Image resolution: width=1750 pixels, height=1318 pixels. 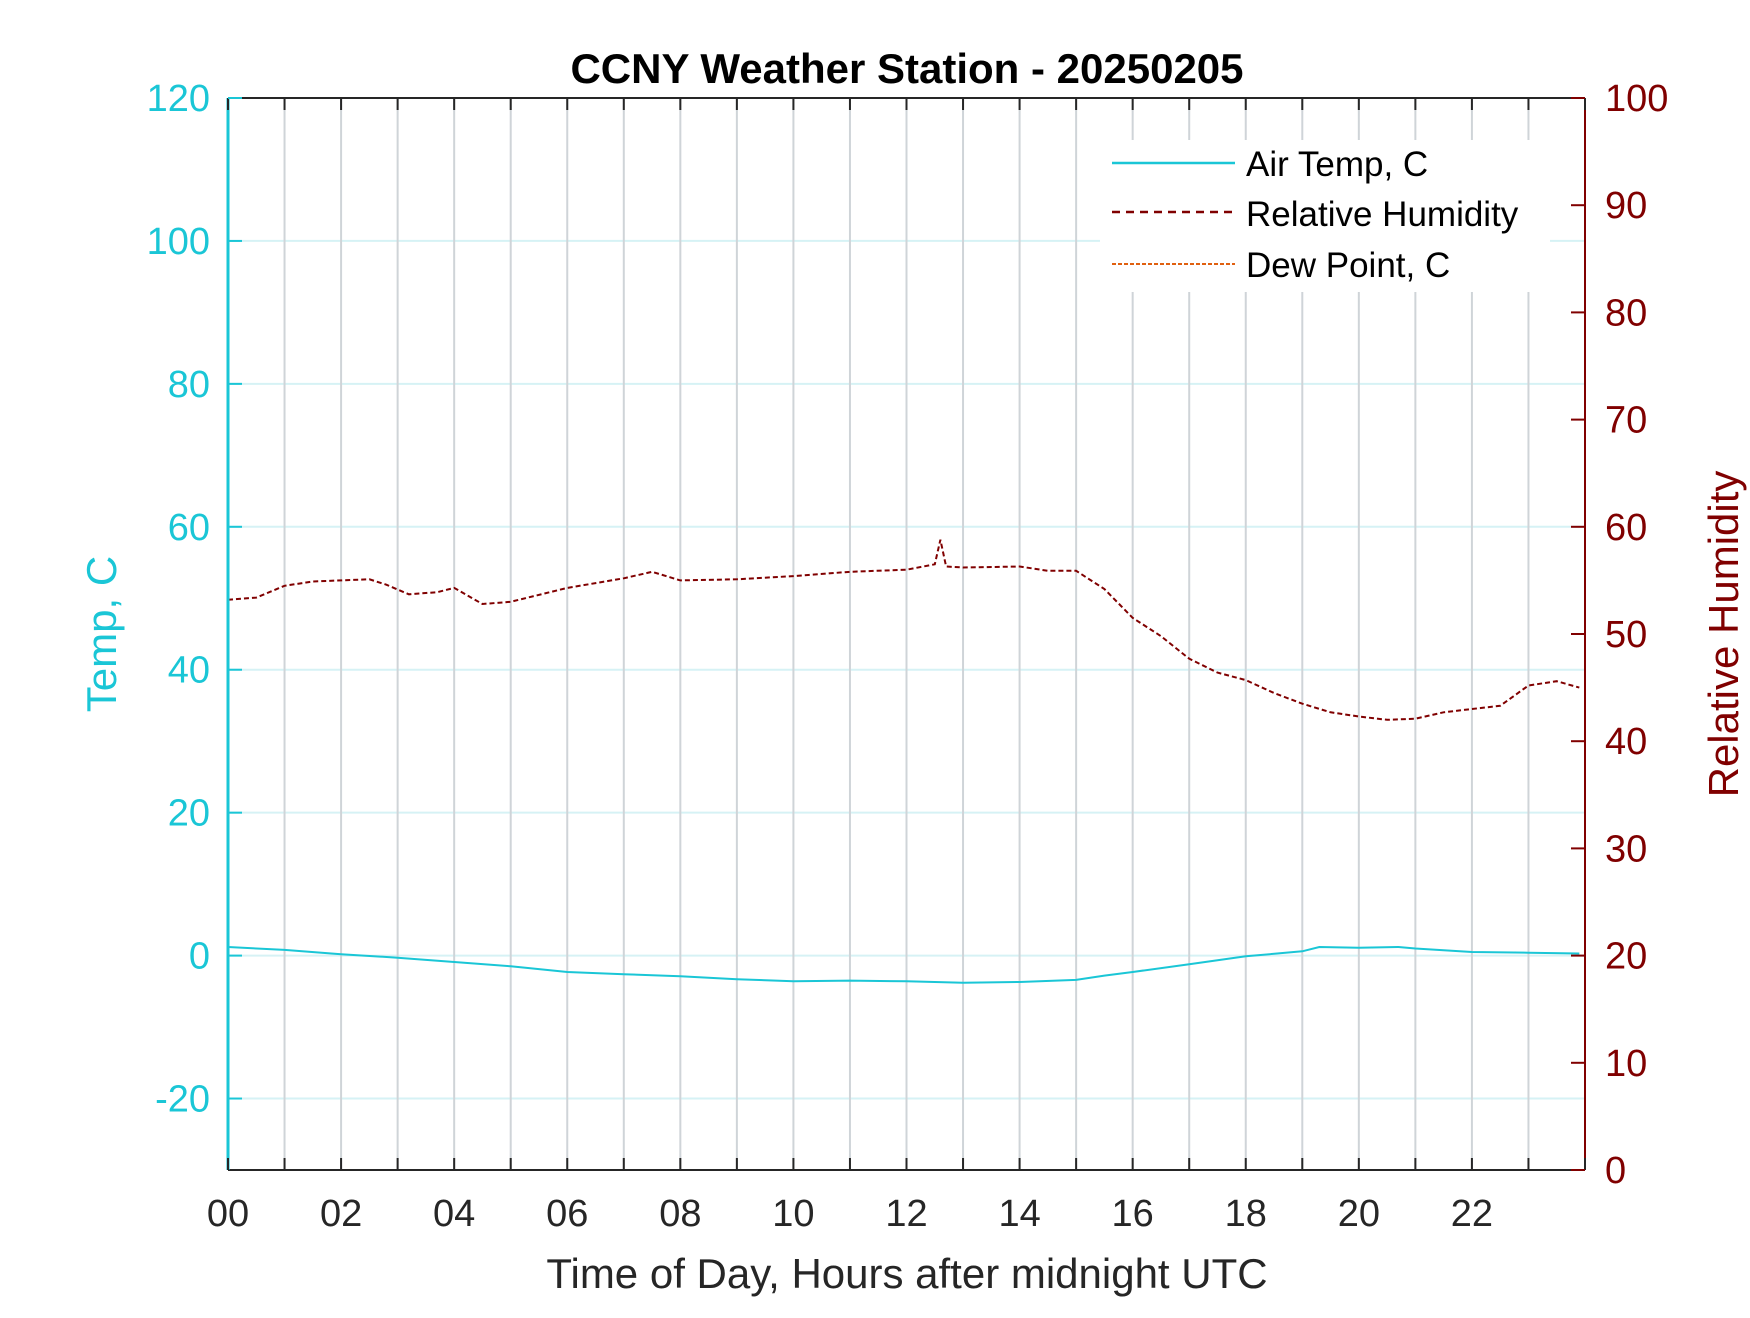 I want to click on x-tick-label: 16, so click(x=1133, y=1214).